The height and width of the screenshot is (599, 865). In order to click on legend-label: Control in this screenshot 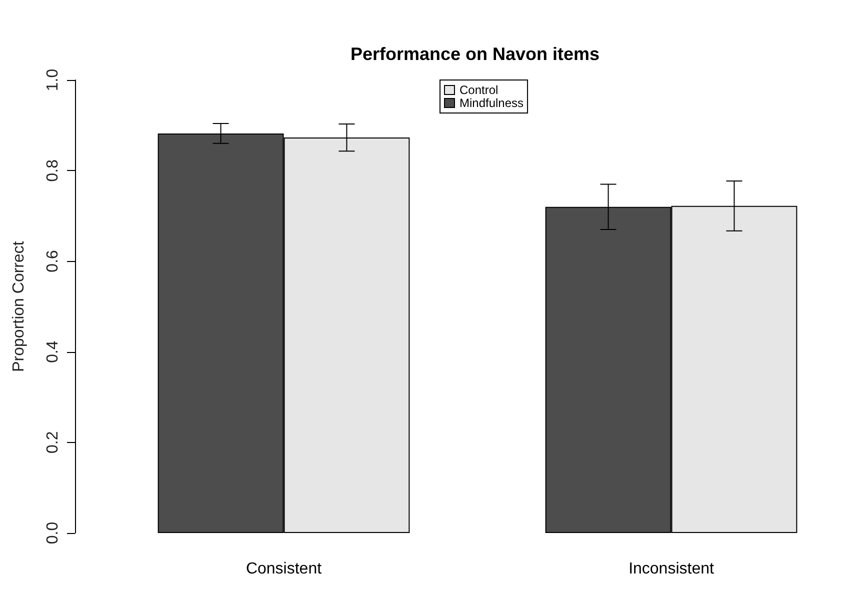, I will do `click(479, 90)`.